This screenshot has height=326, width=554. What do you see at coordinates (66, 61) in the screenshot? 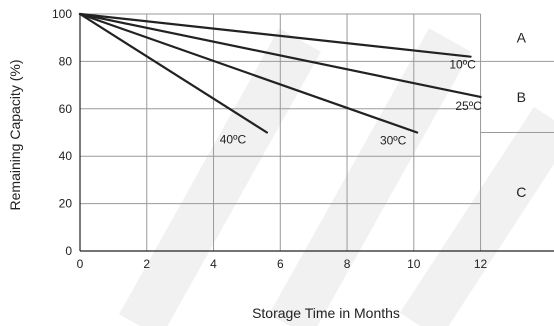
I see `y-tick-label-4: 80` at bounding box center [66, 61].